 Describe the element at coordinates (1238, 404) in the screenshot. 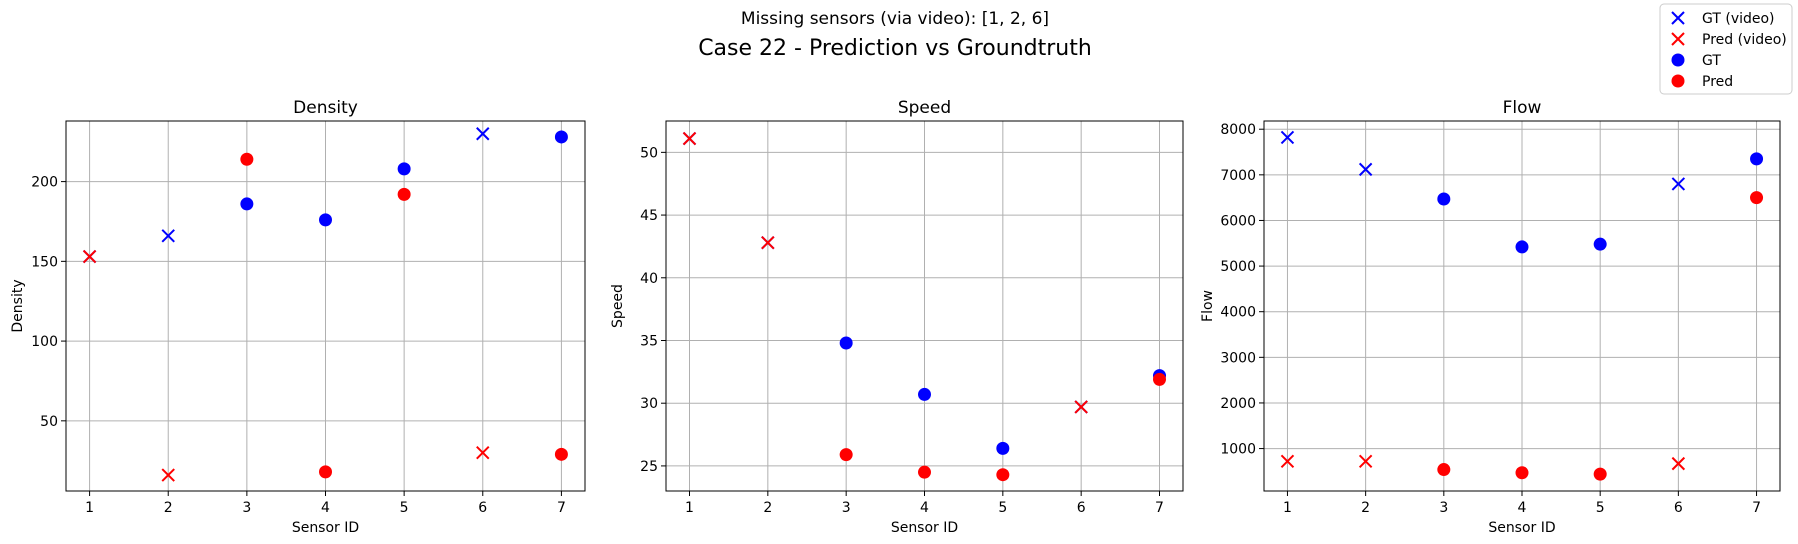

I see `y-tick-label: 2000` at that location.